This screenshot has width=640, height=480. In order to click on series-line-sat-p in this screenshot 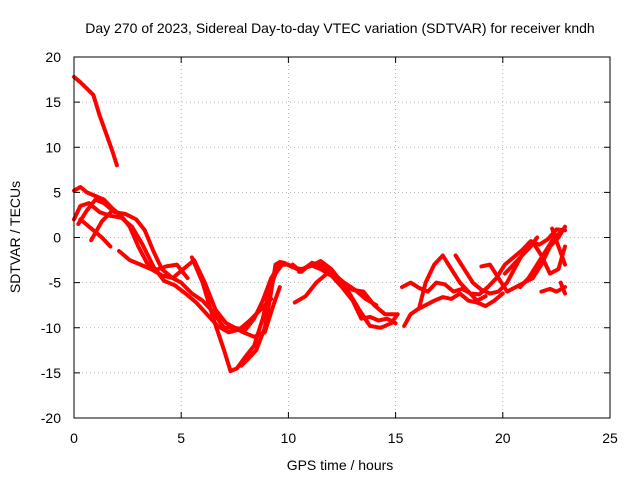, I will do `click(510, 268)`.